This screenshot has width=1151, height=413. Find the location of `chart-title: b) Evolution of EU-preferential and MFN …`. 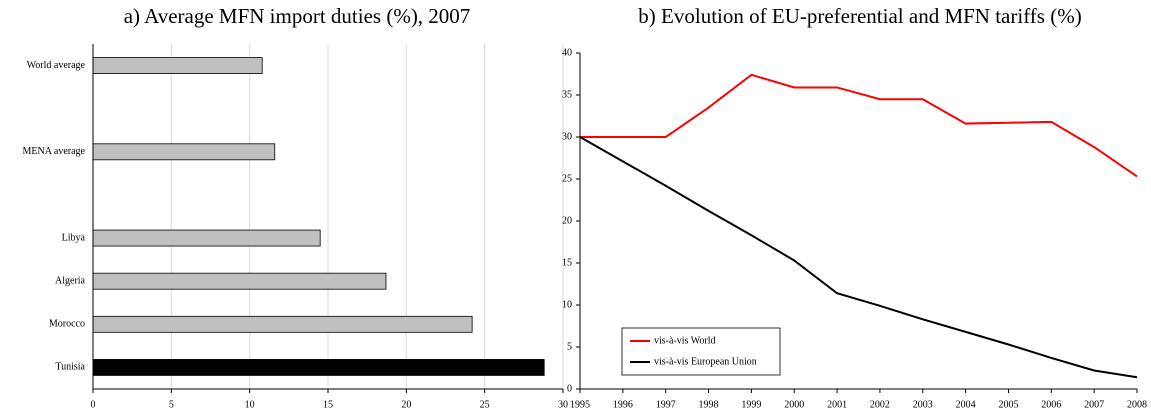

chart-title: b) Evolution of EU-preferential and MFN … is located at coordinates (859, 16).